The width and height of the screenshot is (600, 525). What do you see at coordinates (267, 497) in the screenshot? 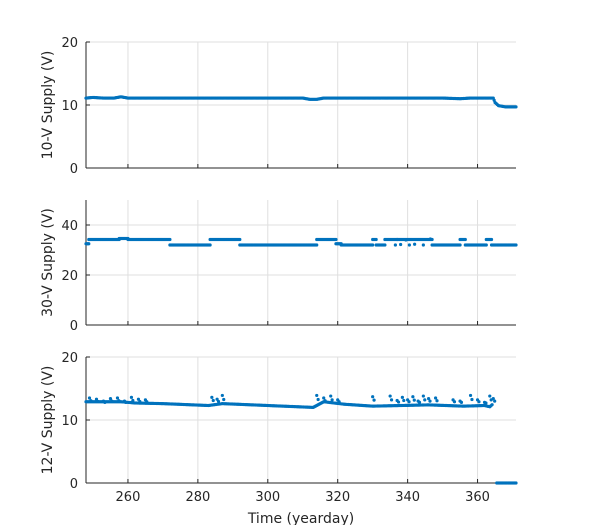
I see `x-tick-label: 300` at bounding box center [267, 497].